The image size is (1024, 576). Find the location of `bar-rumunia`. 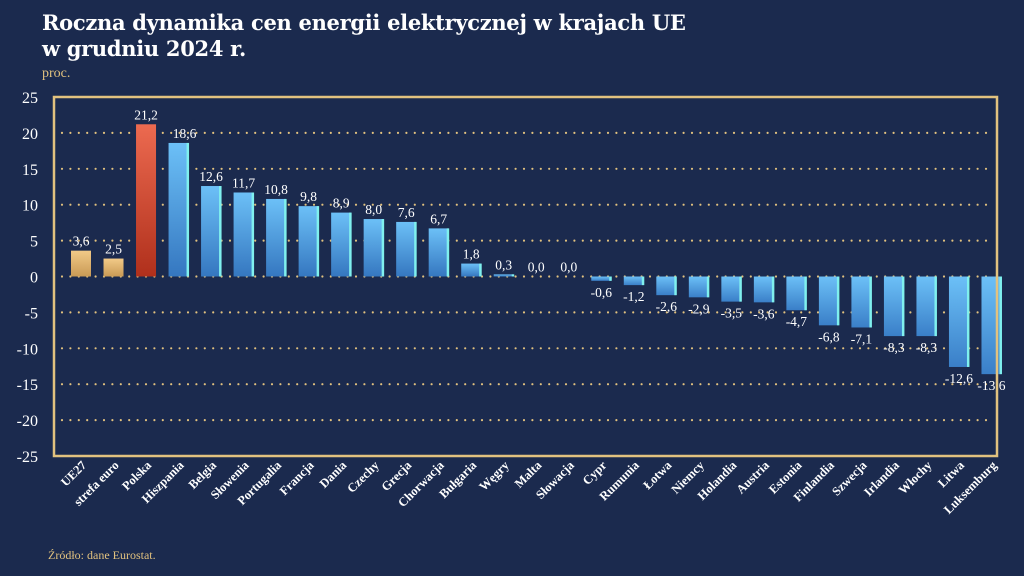

bar-rumunia is located at coordinates (633, 281).